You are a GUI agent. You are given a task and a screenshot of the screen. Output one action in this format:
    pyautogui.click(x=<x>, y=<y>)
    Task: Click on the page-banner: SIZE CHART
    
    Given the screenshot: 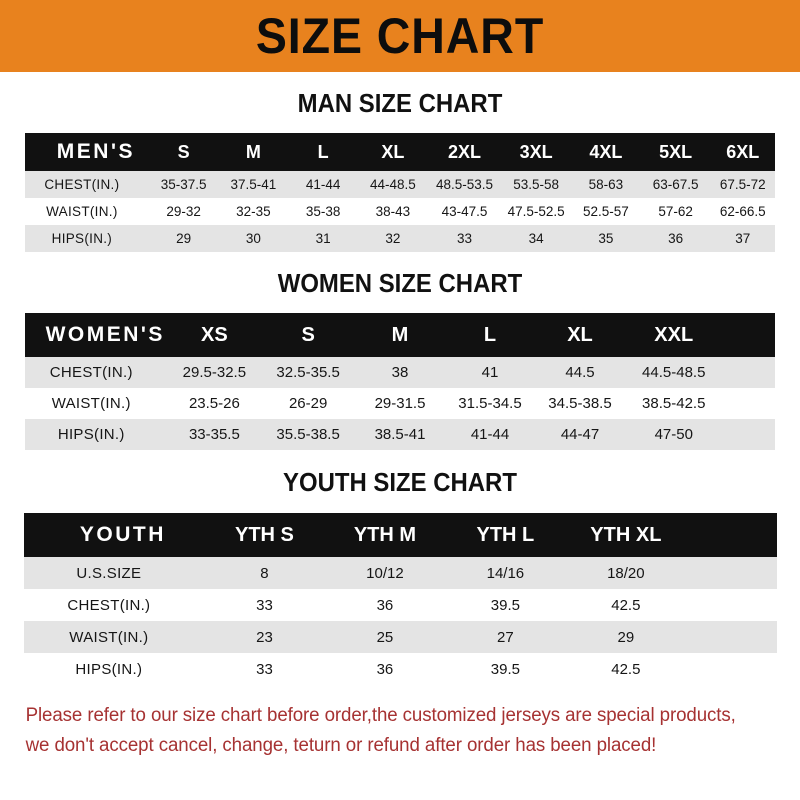 What is the action you would take?
    pyautogui.click(x=400, y=36)
    